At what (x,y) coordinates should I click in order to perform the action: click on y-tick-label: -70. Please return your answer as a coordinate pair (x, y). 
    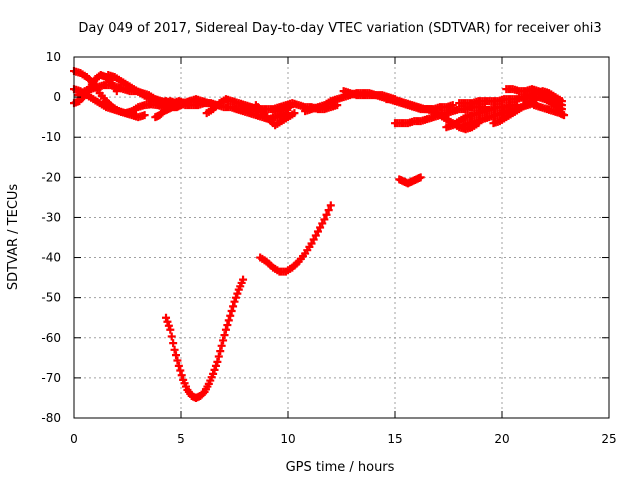
    Looking at the image, I should click on (51, 378).